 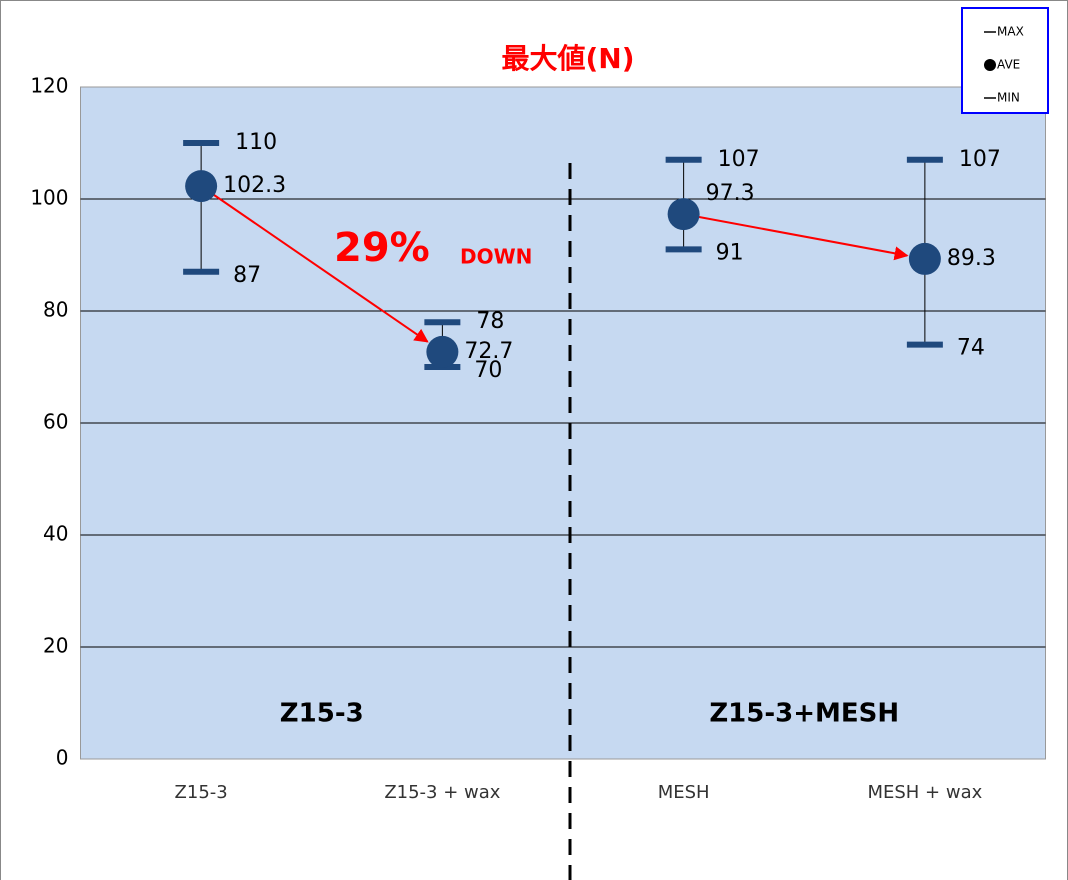 What do you see at coordinates (971, 258) in the screenshot?
I see `average-label: 89.3` at bounding box center [971, 258].